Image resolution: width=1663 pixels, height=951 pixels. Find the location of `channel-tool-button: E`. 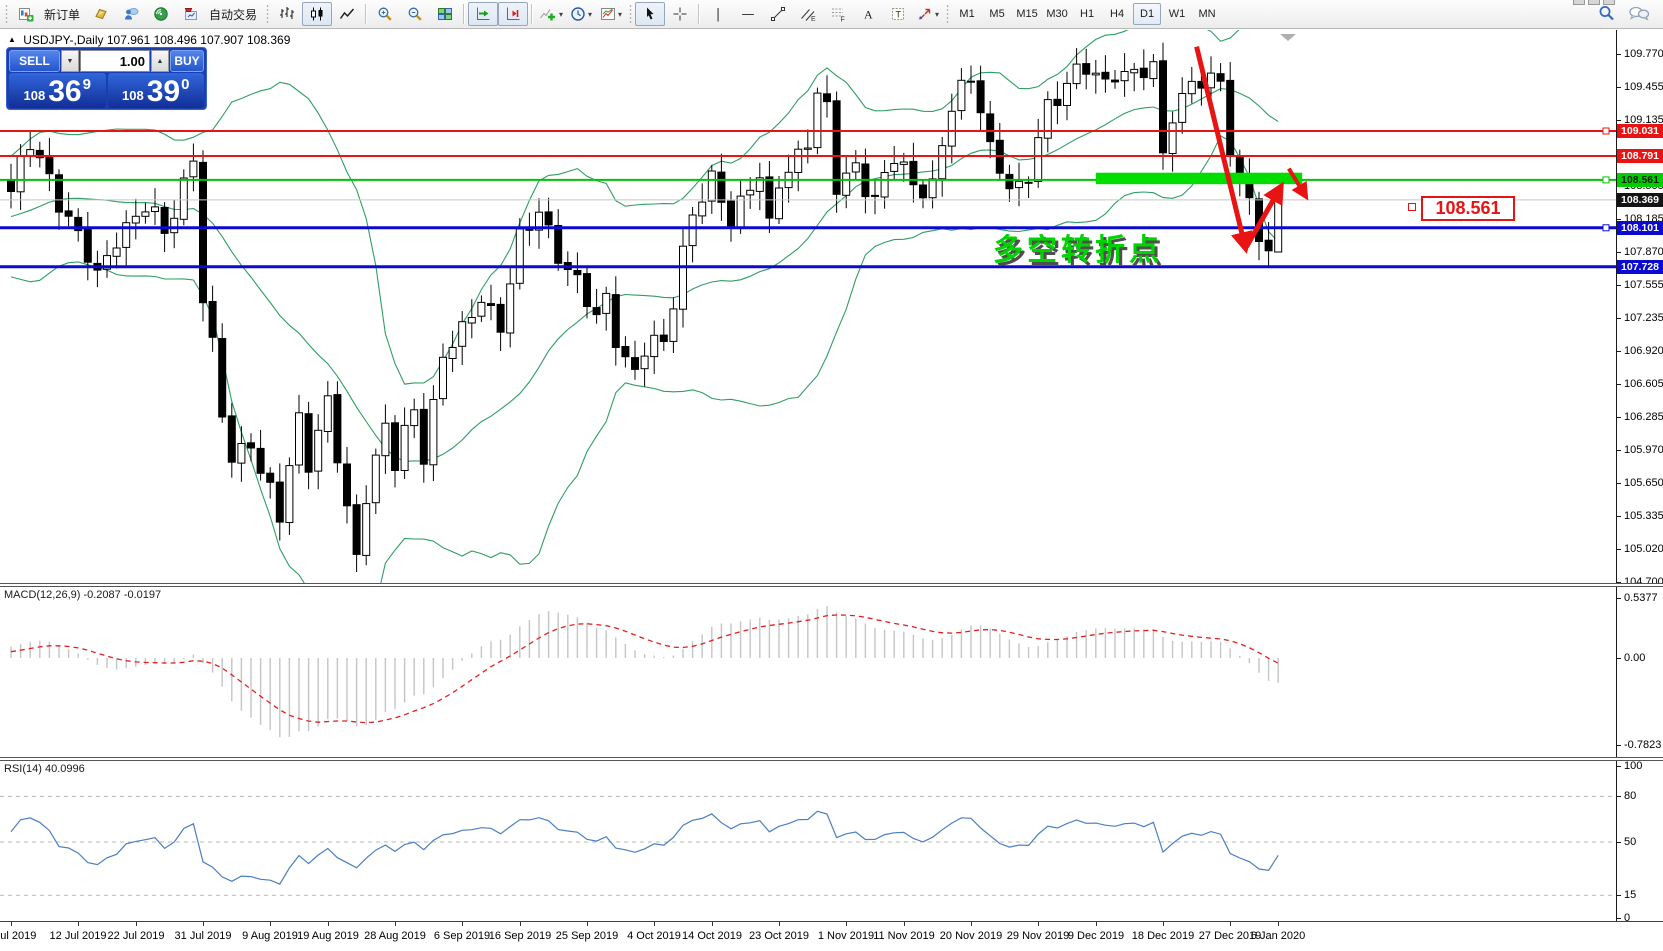

channel-tool-button: E is located at coordinates (808, 14).